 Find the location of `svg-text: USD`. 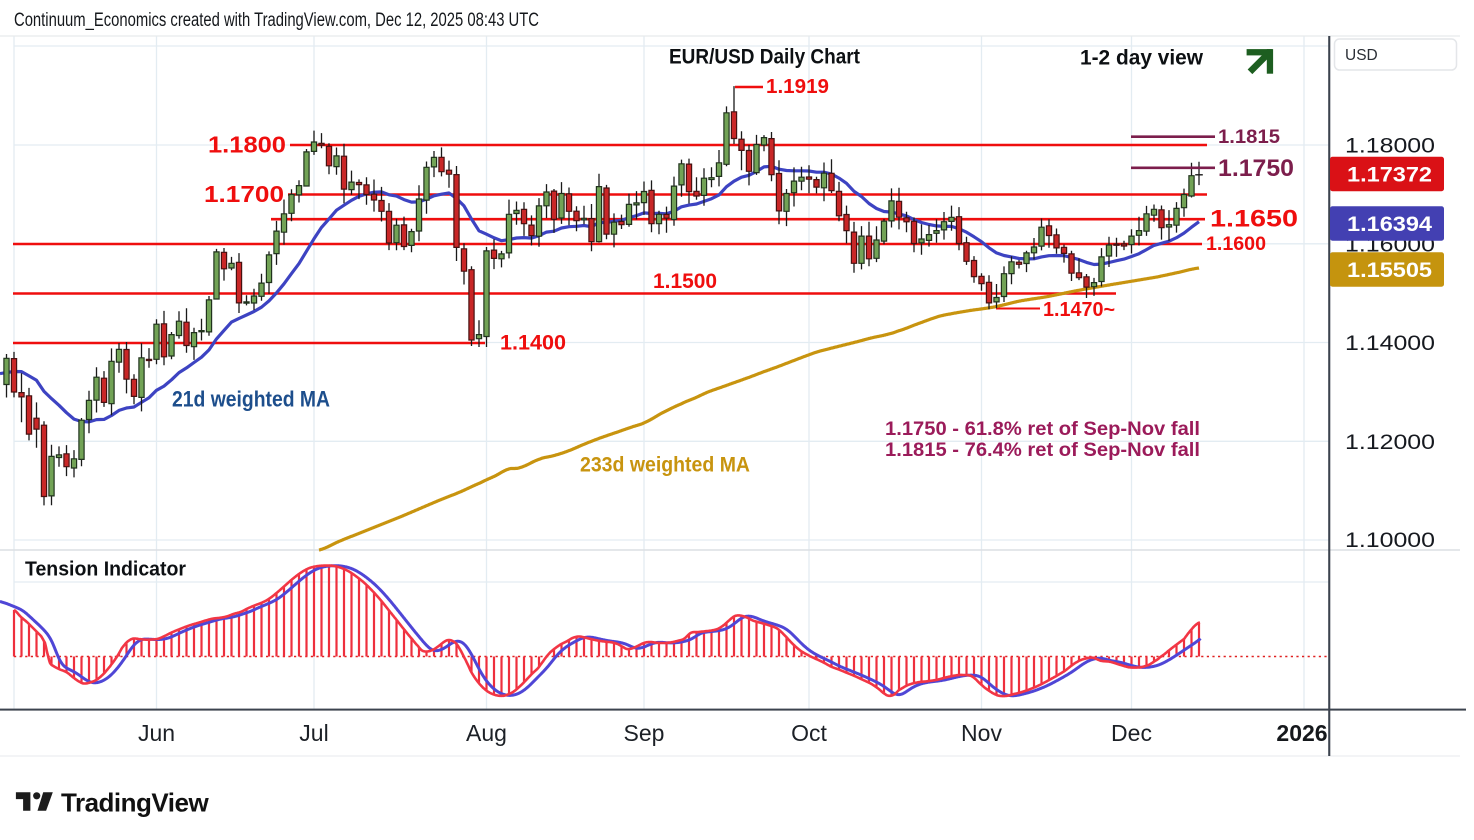

svg-text: USD is located at coordinates (1361, 55).